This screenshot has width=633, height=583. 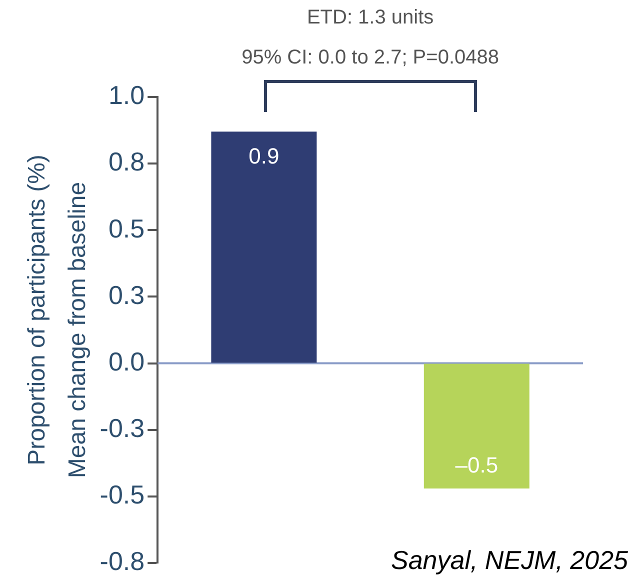 What do you see at coordinates (371, 57) in the screenshot?
I see `text: 95% CI: 0.0 to 2.7; P=0.0488` at bounding box center [371, 57].